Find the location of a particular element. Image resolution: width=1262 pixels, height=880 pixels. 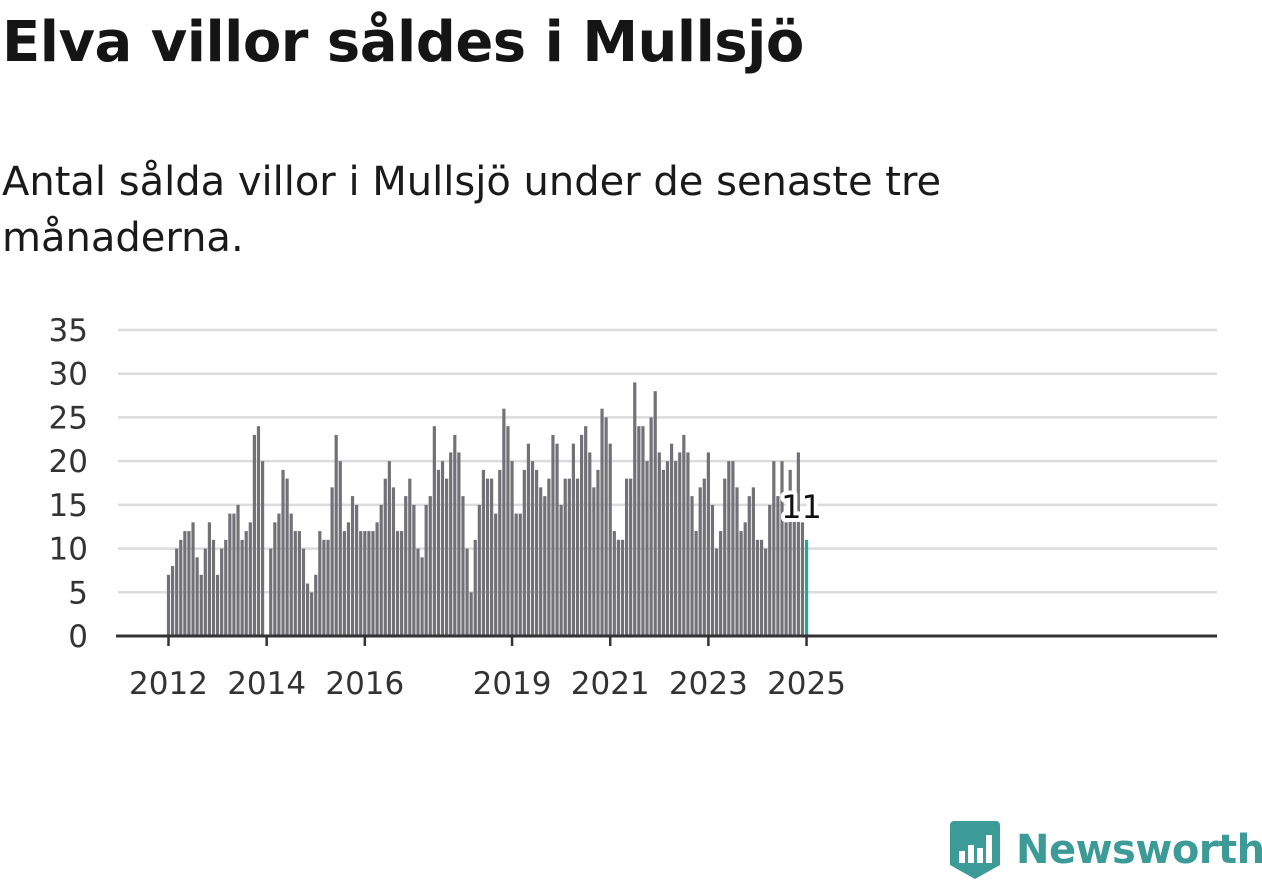

y-tick-label: 25 is located at coordinates (68, 418).